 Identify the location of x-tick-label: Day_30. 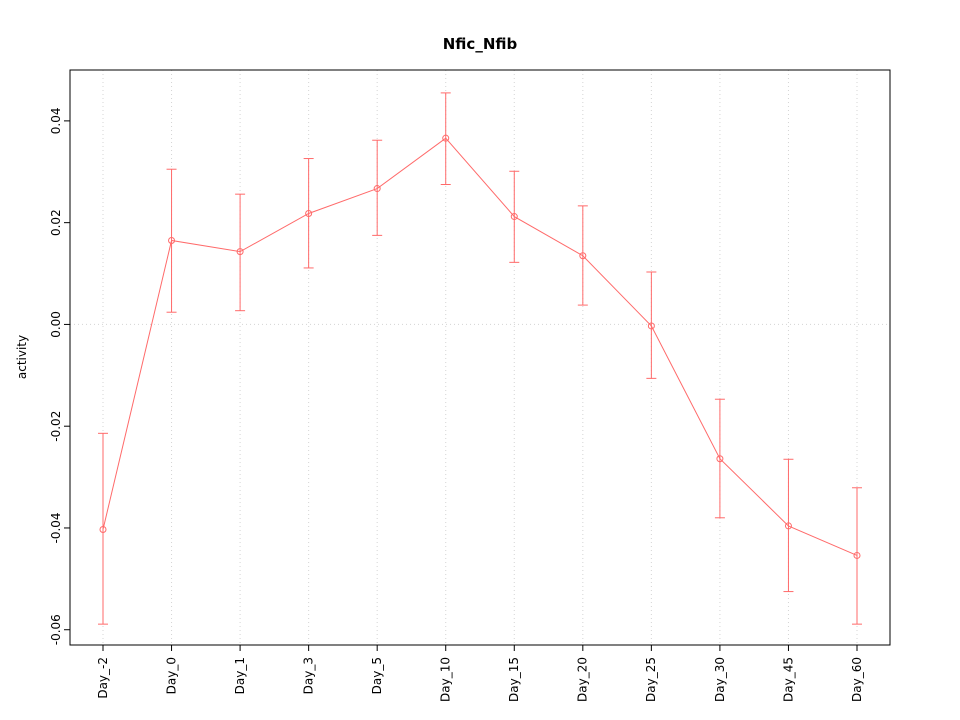
(720, 679).